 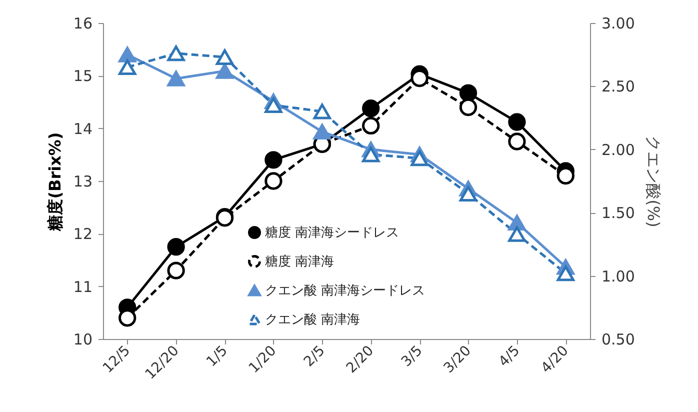 What do you see at coordinates (82, 181) in the screenshot?
I see `y-tick-label: 13` at bounding box center [82, 181].